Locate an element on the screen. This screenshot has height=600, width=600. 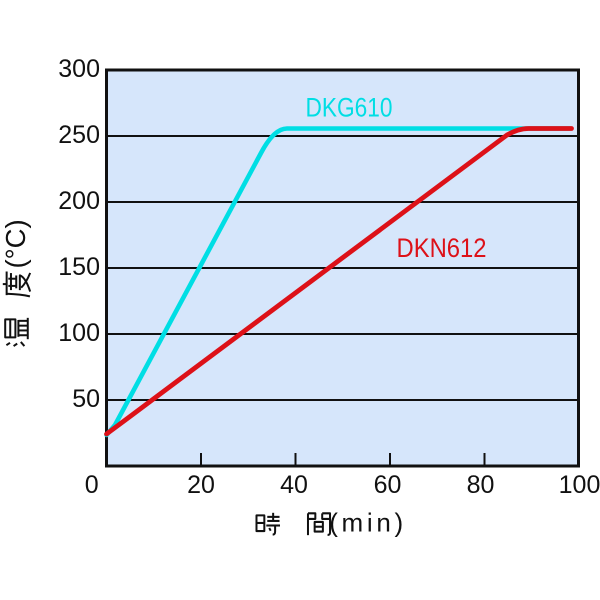
svg-text: (°C) is located at coordinates (15, 243).